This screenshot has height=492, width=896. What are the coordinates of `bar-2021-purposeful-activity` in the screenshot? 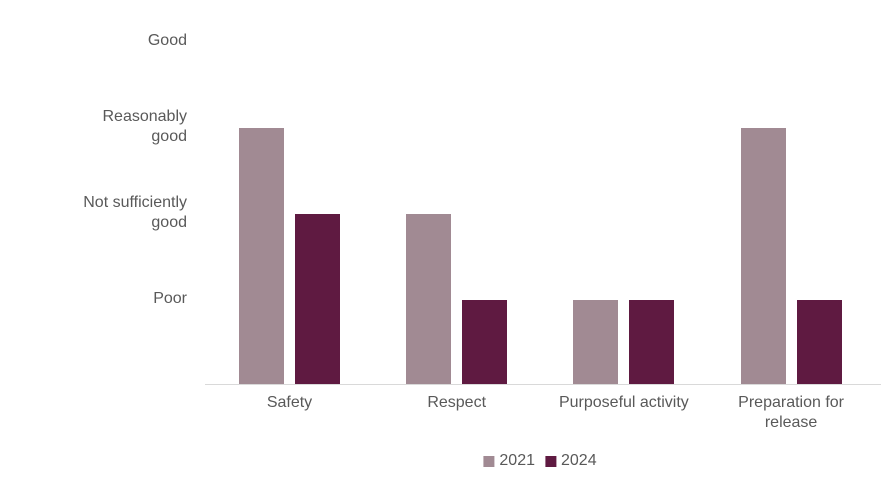 It's located at (596, 342).